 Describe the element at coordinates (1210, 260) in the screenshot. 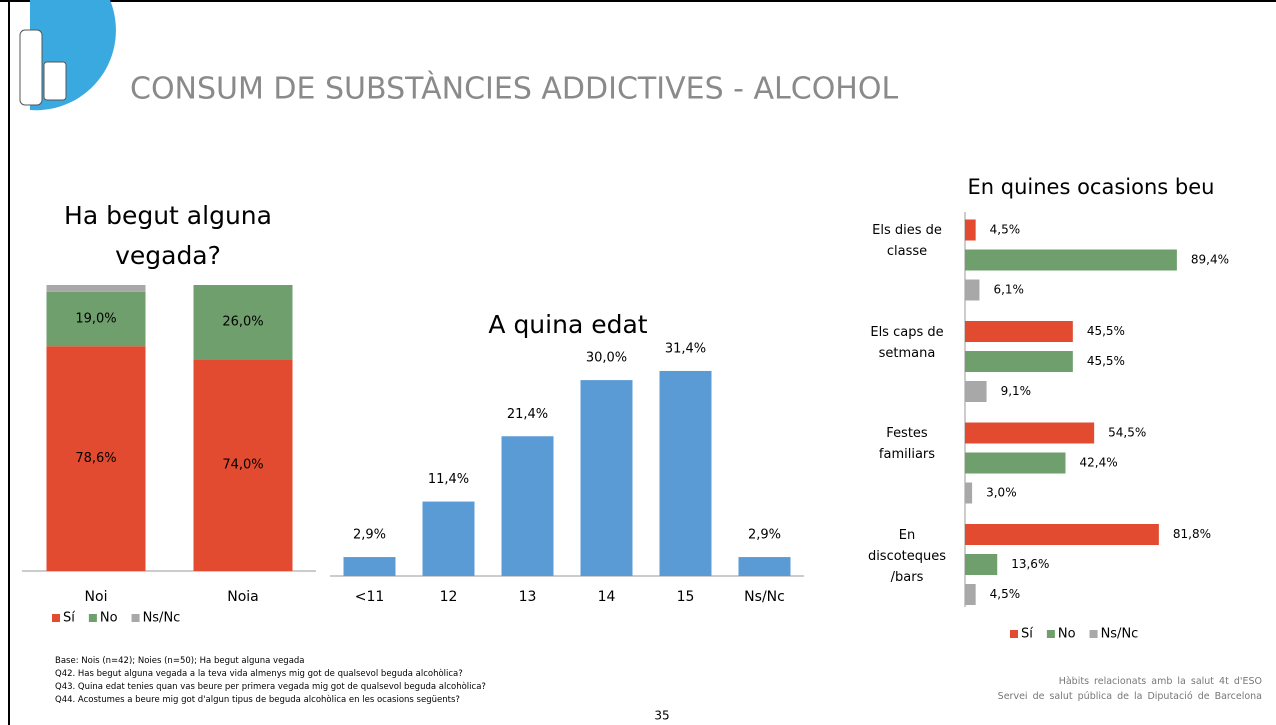

I see `data-label: 89,4%` at that location.